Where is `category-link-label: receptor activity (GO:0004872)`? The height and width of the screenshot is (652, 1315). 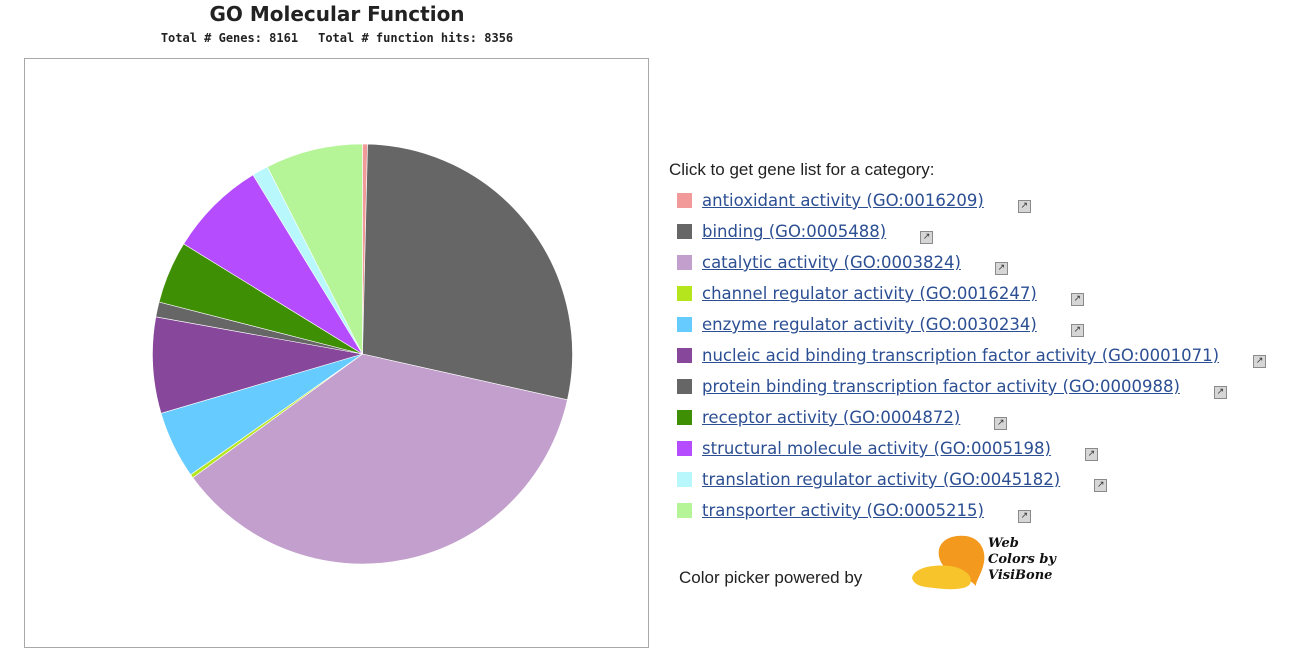 category-link-label: receptor activity (GO:0004872) is located at coordinates (831, 417).